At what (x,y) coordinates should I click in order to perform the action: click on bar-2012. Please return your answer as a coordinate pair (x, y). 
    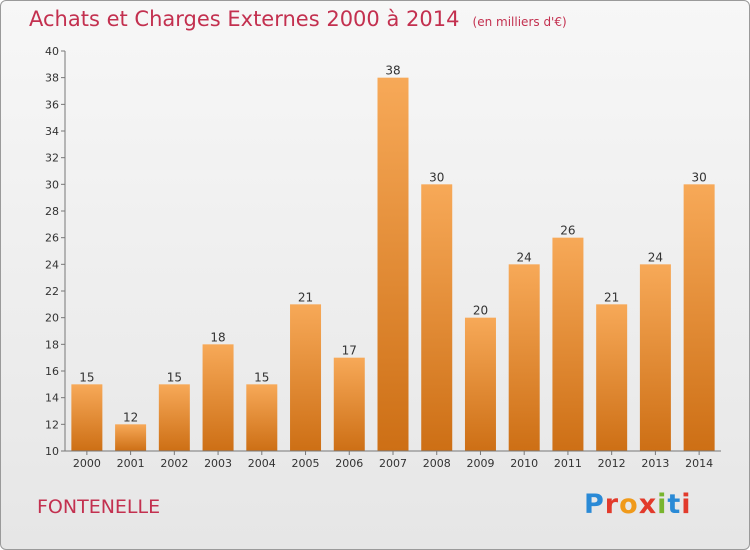
    Looking at the image, I should click on (612, 377).